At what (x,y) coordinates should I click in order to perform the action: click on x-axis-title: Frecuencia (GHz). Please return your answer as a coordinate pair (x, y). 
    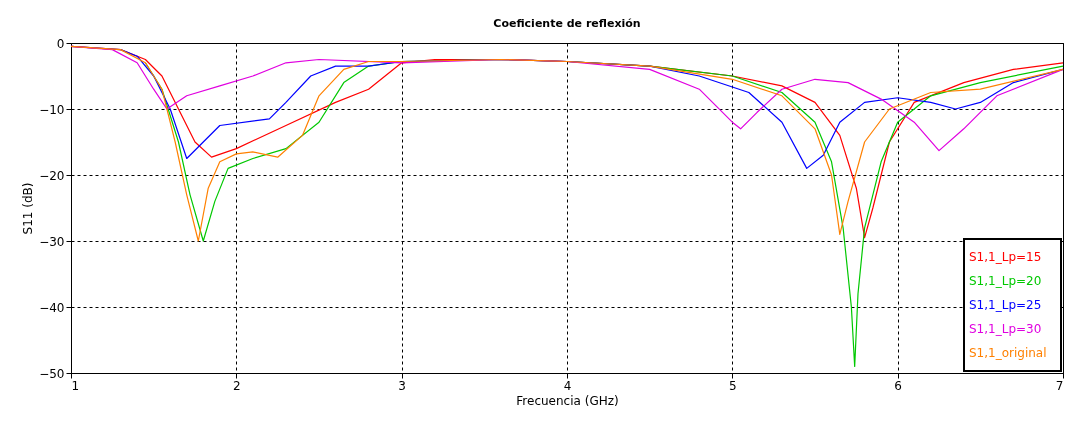
    Looking at the image, I should click on (567, 400).